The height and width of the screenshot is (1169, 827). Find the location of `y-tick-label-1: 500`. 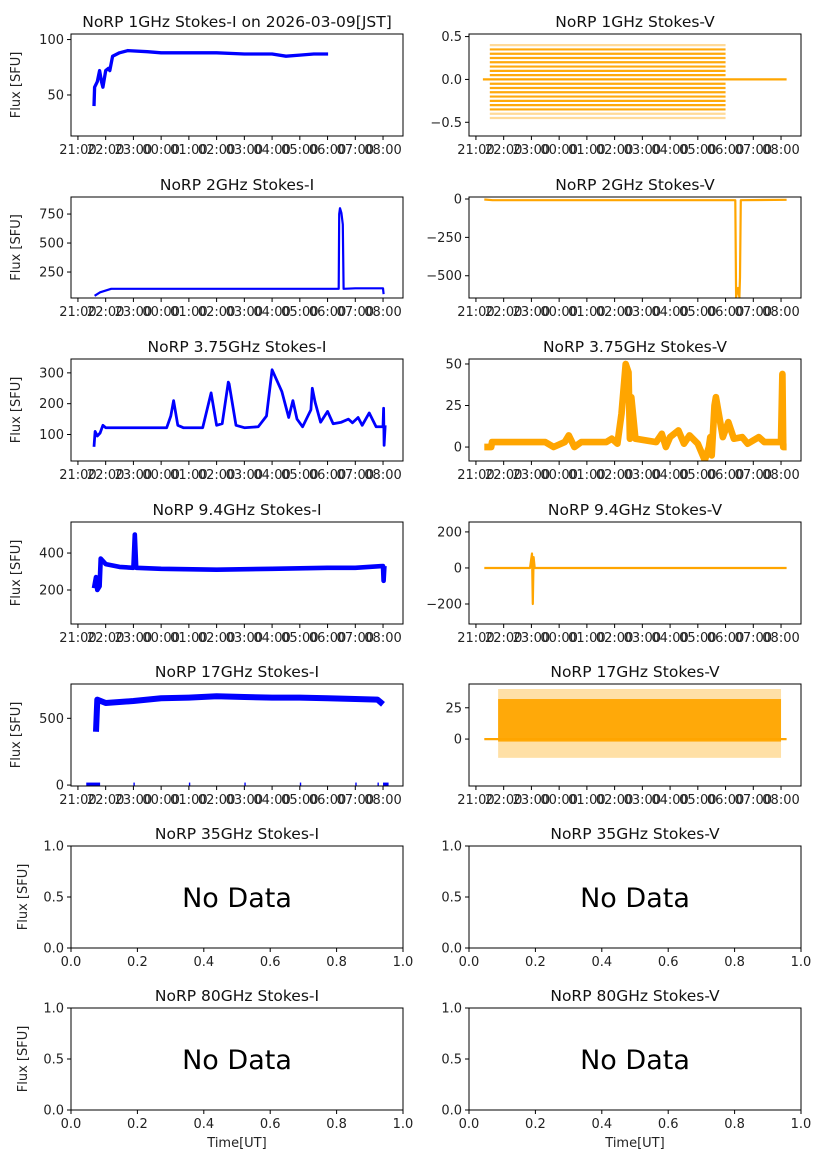

y-tick-label-1: 500 is located at coordinates (51, 244).